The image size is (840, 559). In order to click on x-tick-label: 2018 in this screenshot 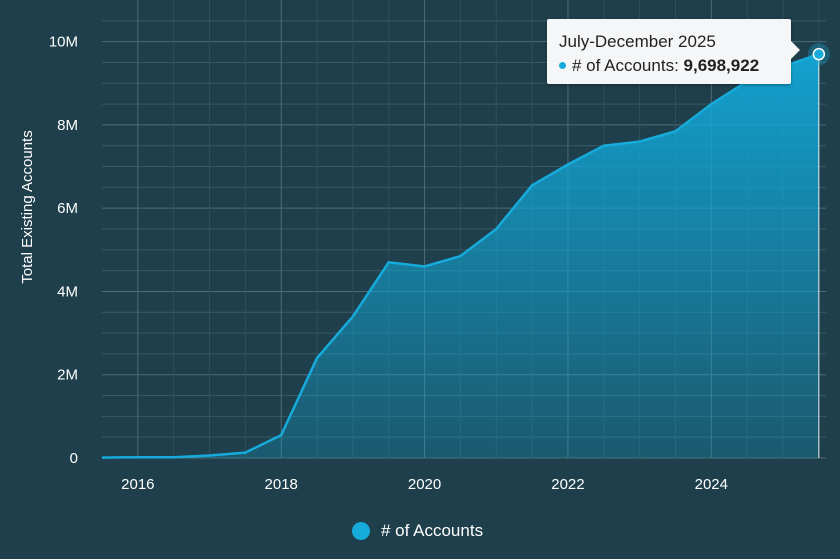, I will do `click(281, 484)`.